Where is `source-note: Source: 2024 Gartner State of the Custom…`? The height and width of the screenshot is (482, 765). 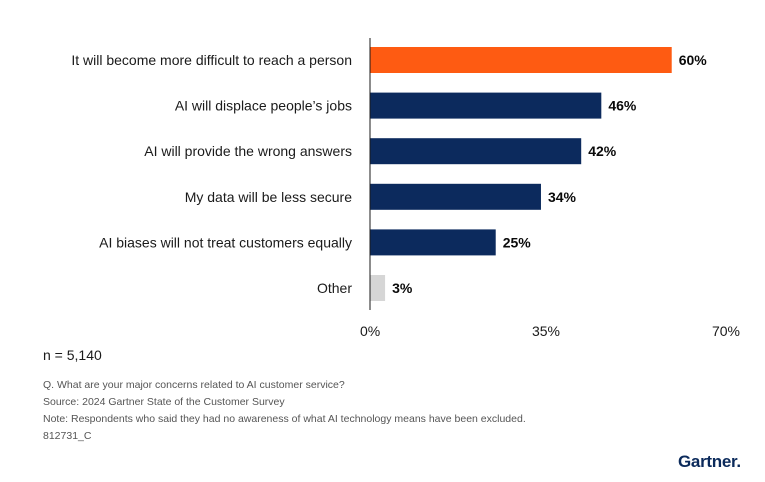
source-note: Source: 2024 Gartner State of the Custom… is located at coordinates (164, 402).